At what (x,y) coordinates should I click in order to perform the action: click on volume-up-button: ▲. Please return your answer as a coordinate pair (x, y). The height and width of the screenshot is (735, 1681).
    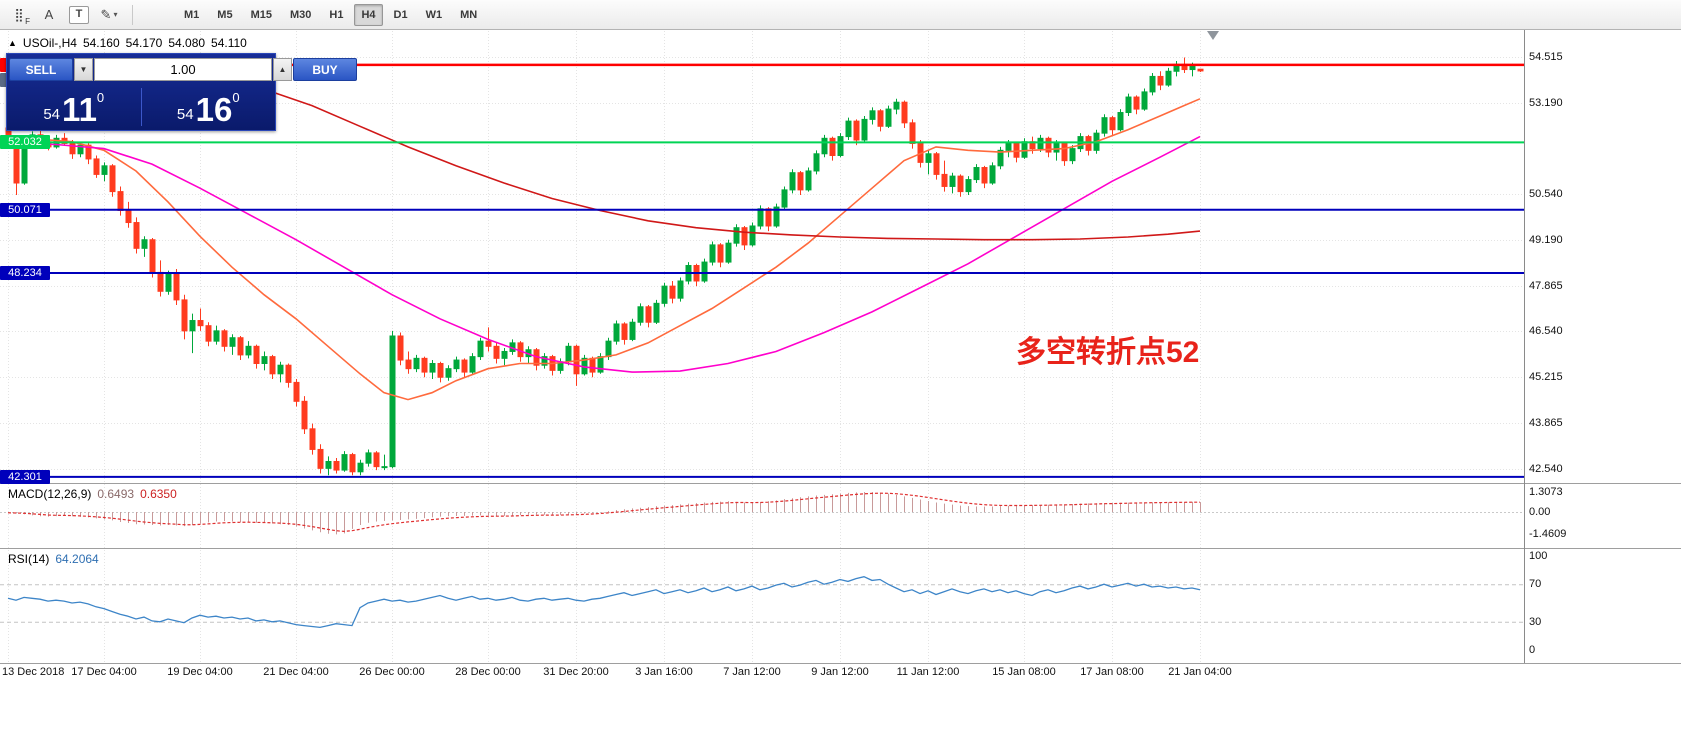
    Looking at the image, I should click on (282, 69).